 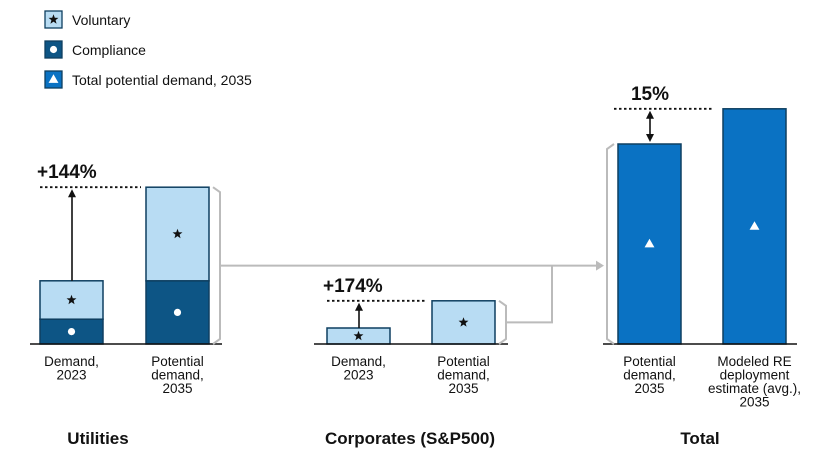 I want to click on gap-label: 15%, so click(x=650, y=94).